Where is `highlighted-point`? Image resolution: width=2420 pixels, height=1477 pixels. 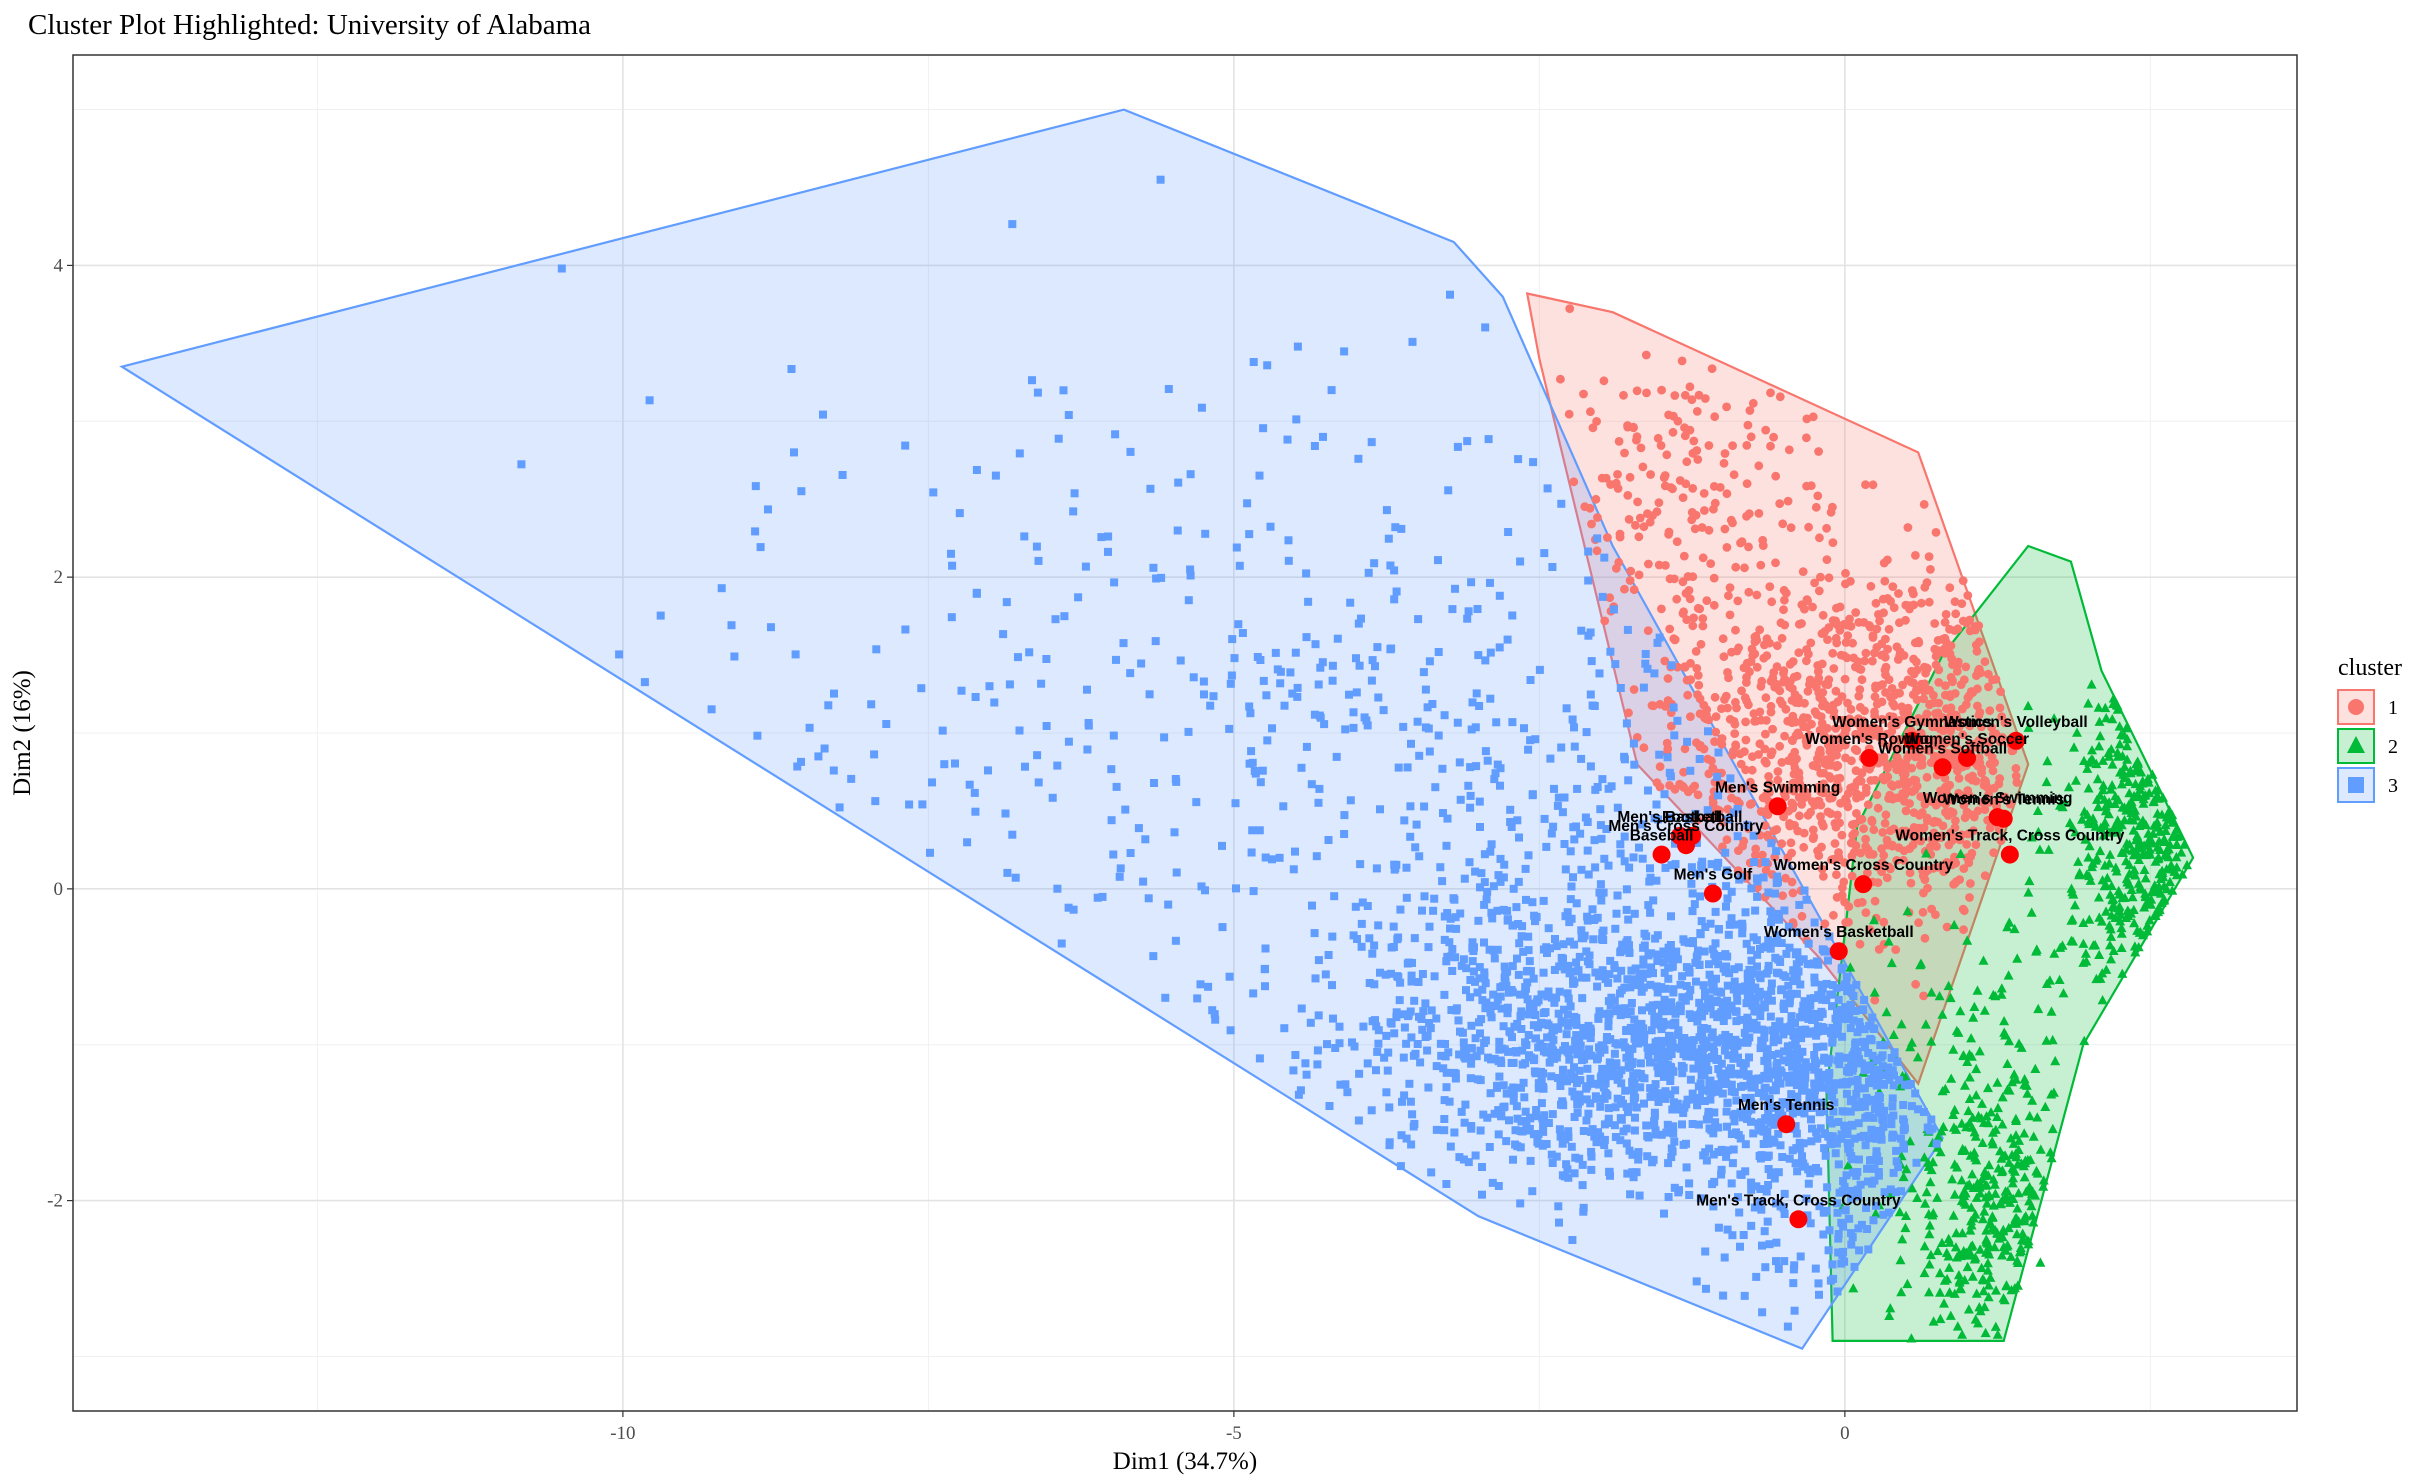
highlighted-point is located at coordinates (2015, 740).